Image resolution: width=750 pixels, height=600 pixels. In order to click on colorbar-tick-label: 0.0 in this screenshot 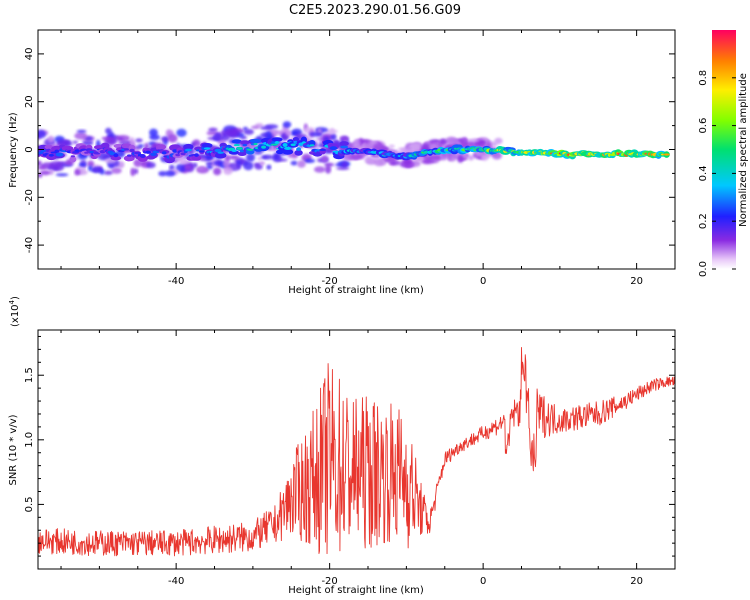, I will do `click(703, 269)`.